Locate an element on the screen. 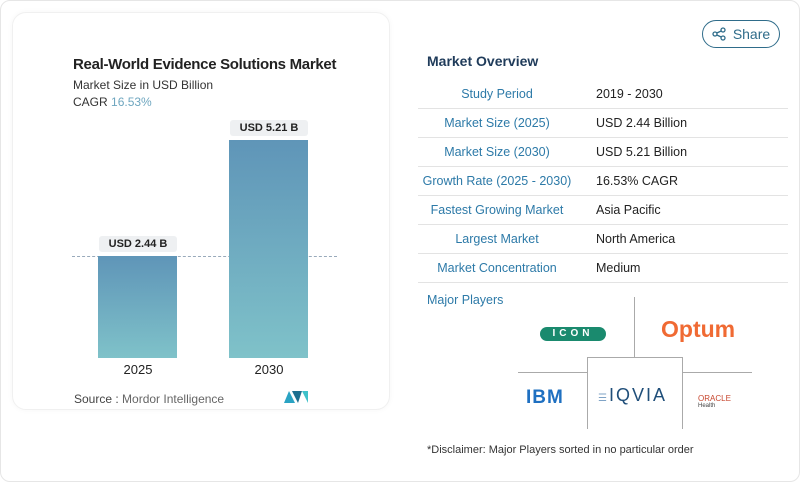 This screenshot has width=800, height=482. oracle-logo: ORACLE Health is located at coordinates (714, 401).